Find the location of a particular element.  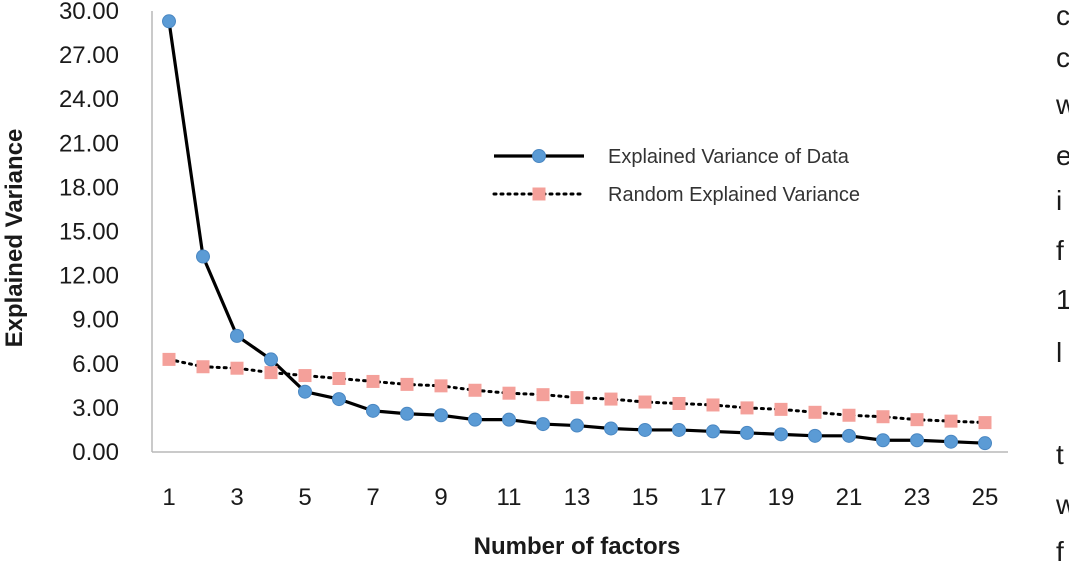

x-tick-label: 15 is located at coordinates (645, 497).